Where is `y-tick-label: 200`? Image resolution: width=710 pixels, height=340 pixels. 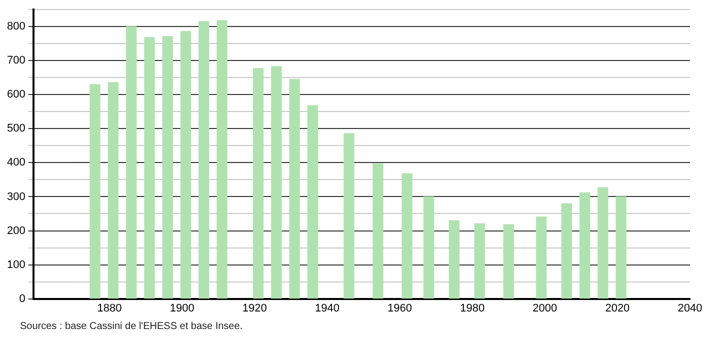
y-tick-label: 200 is located at coordinates (16, 230).